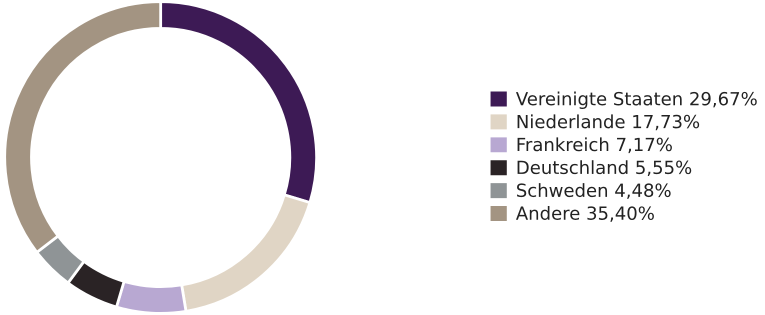 This screenshot has height=315, width=765. Describe the element at coordinates (636, 101) in the screenshot. I see `legend-label: Vereinigte Staaten 29,67%` at that location.